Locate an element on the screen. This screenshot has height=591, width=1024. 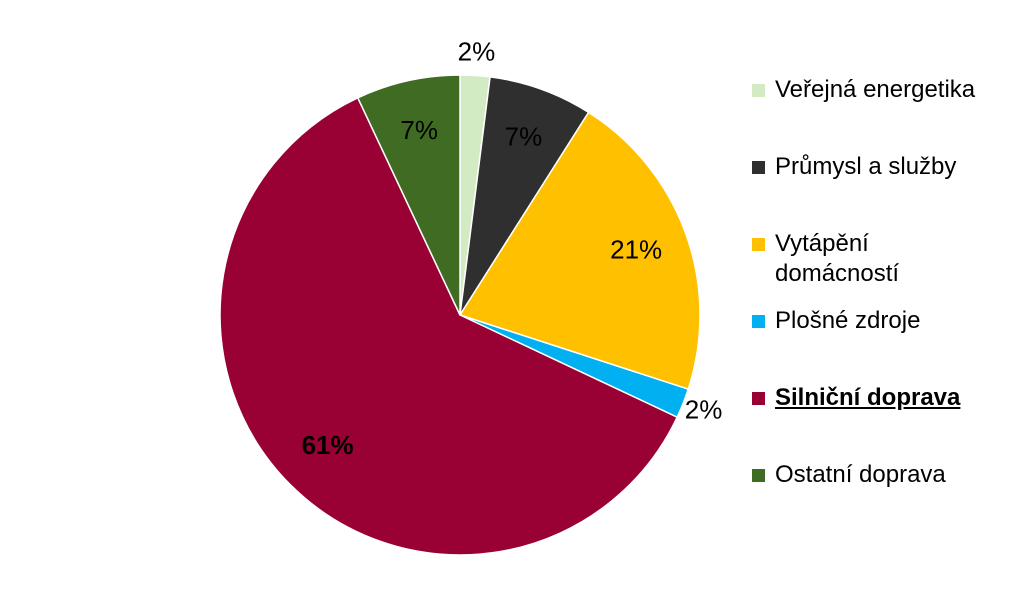
legend-item: Průmysl a služby is located at coordinates (877, 167).